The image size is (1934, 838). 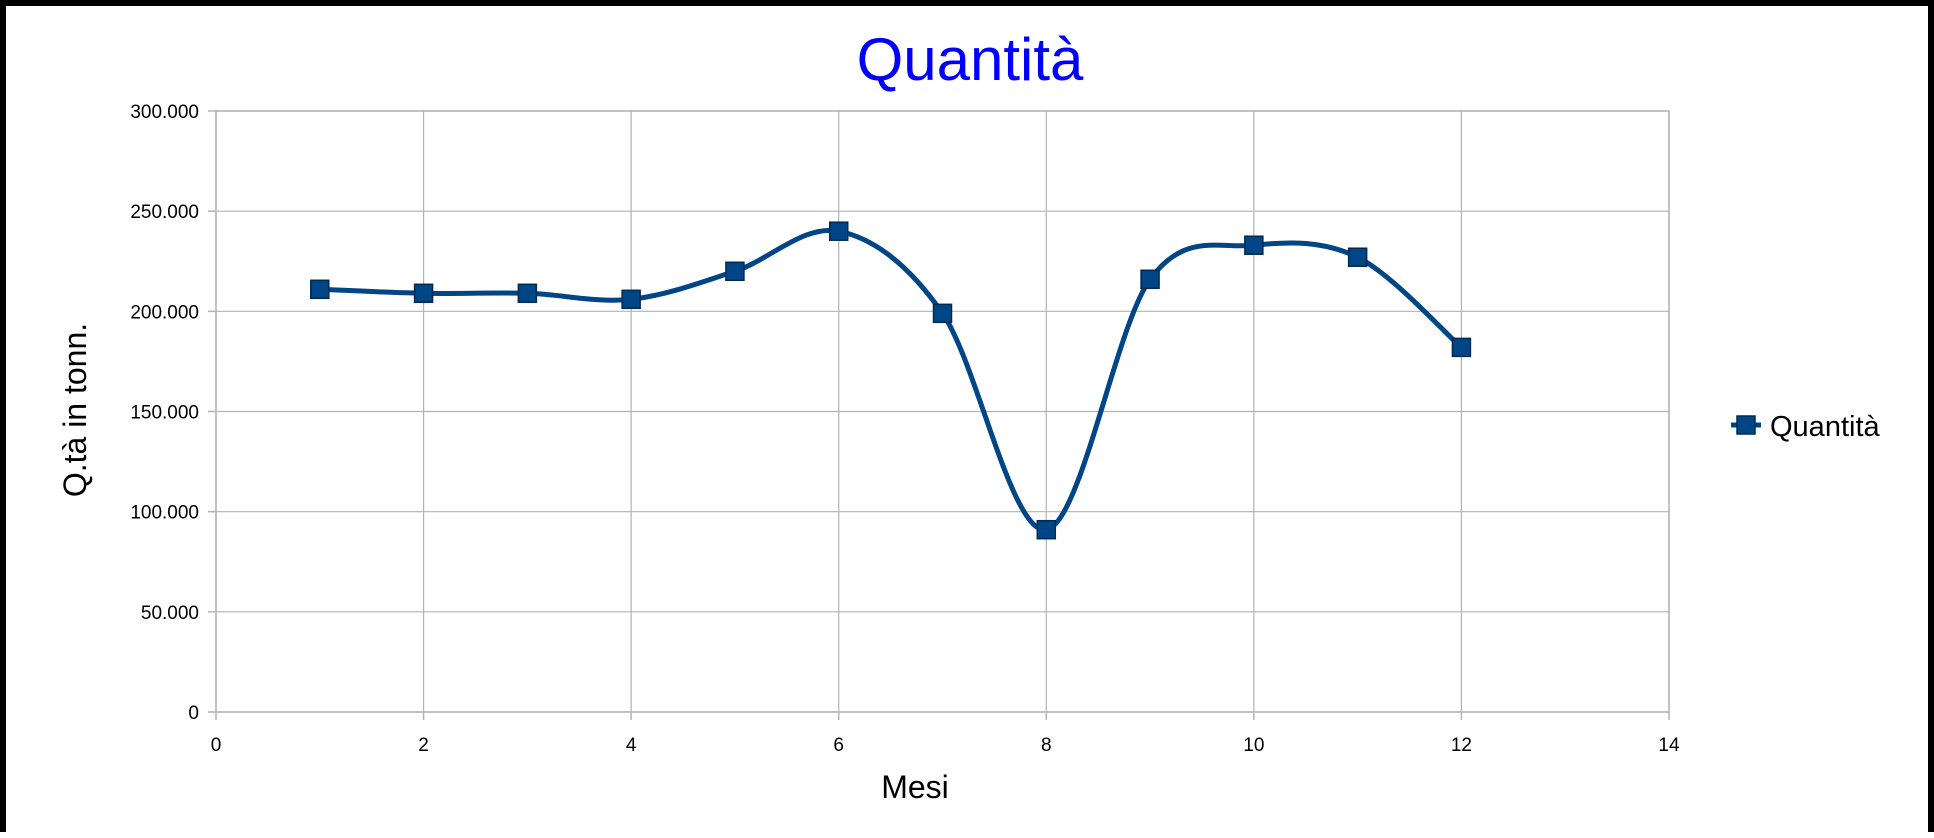 What do you see at coordinates (970, 59) in the screenshot?
I see `chart-title: Quantità` at bounding box center [970, 59].